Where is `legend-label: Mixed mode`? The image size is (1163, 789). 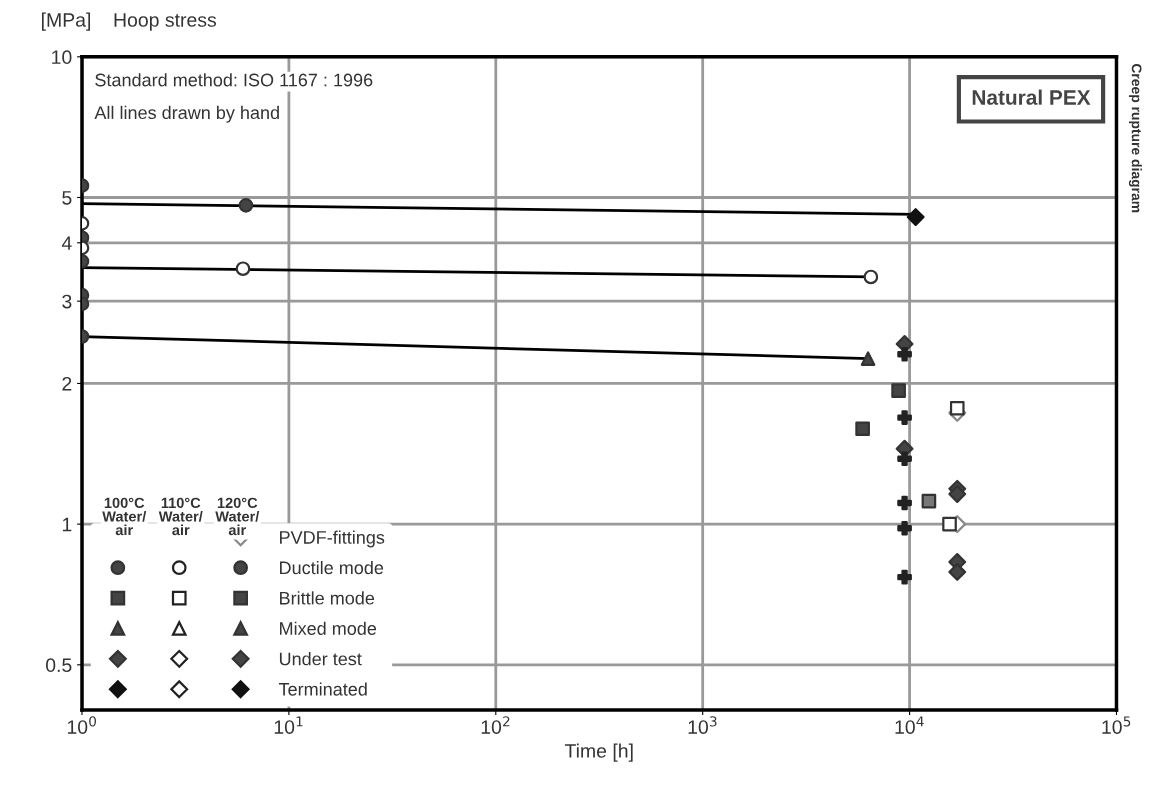 legend-label: Mixed mode is located at coordinates (328, 628).